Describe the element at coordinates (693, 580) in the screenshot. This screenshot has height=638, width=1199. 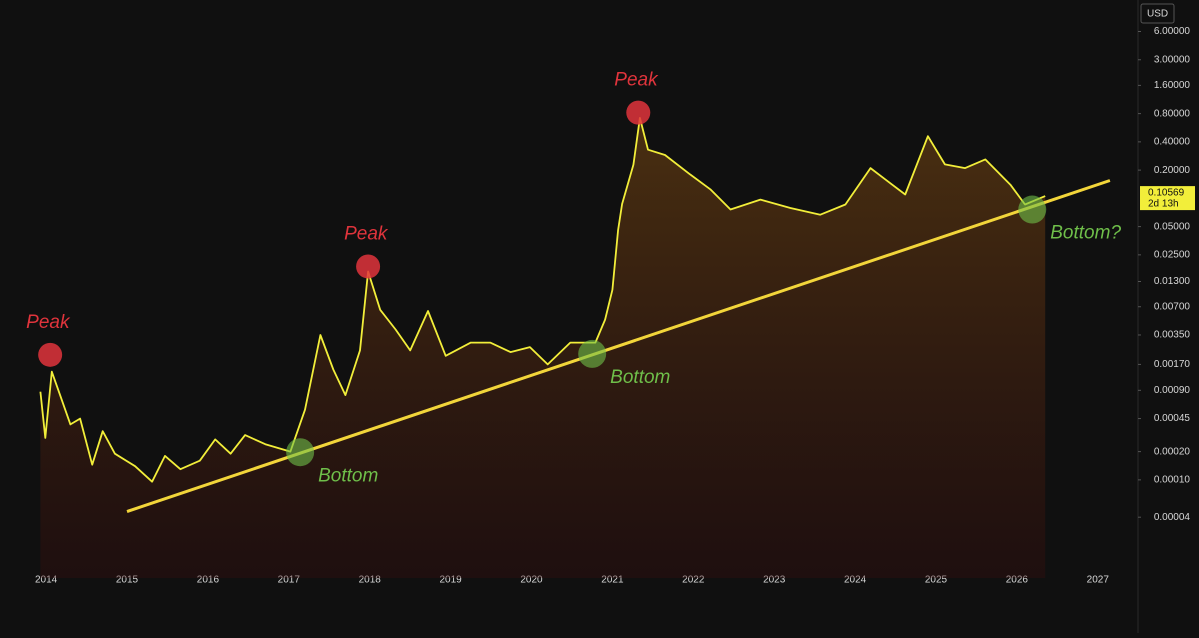
I see `x-tick-label: 2022` at that location.